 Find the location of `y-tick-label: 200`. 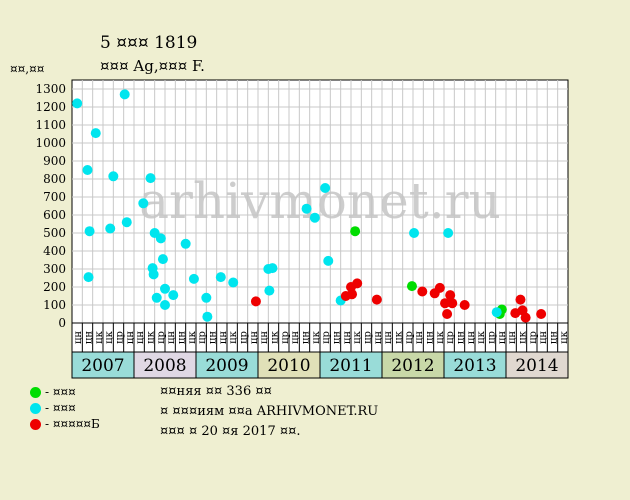

y-tick-label: 200 is located at coordinates (54, 287).